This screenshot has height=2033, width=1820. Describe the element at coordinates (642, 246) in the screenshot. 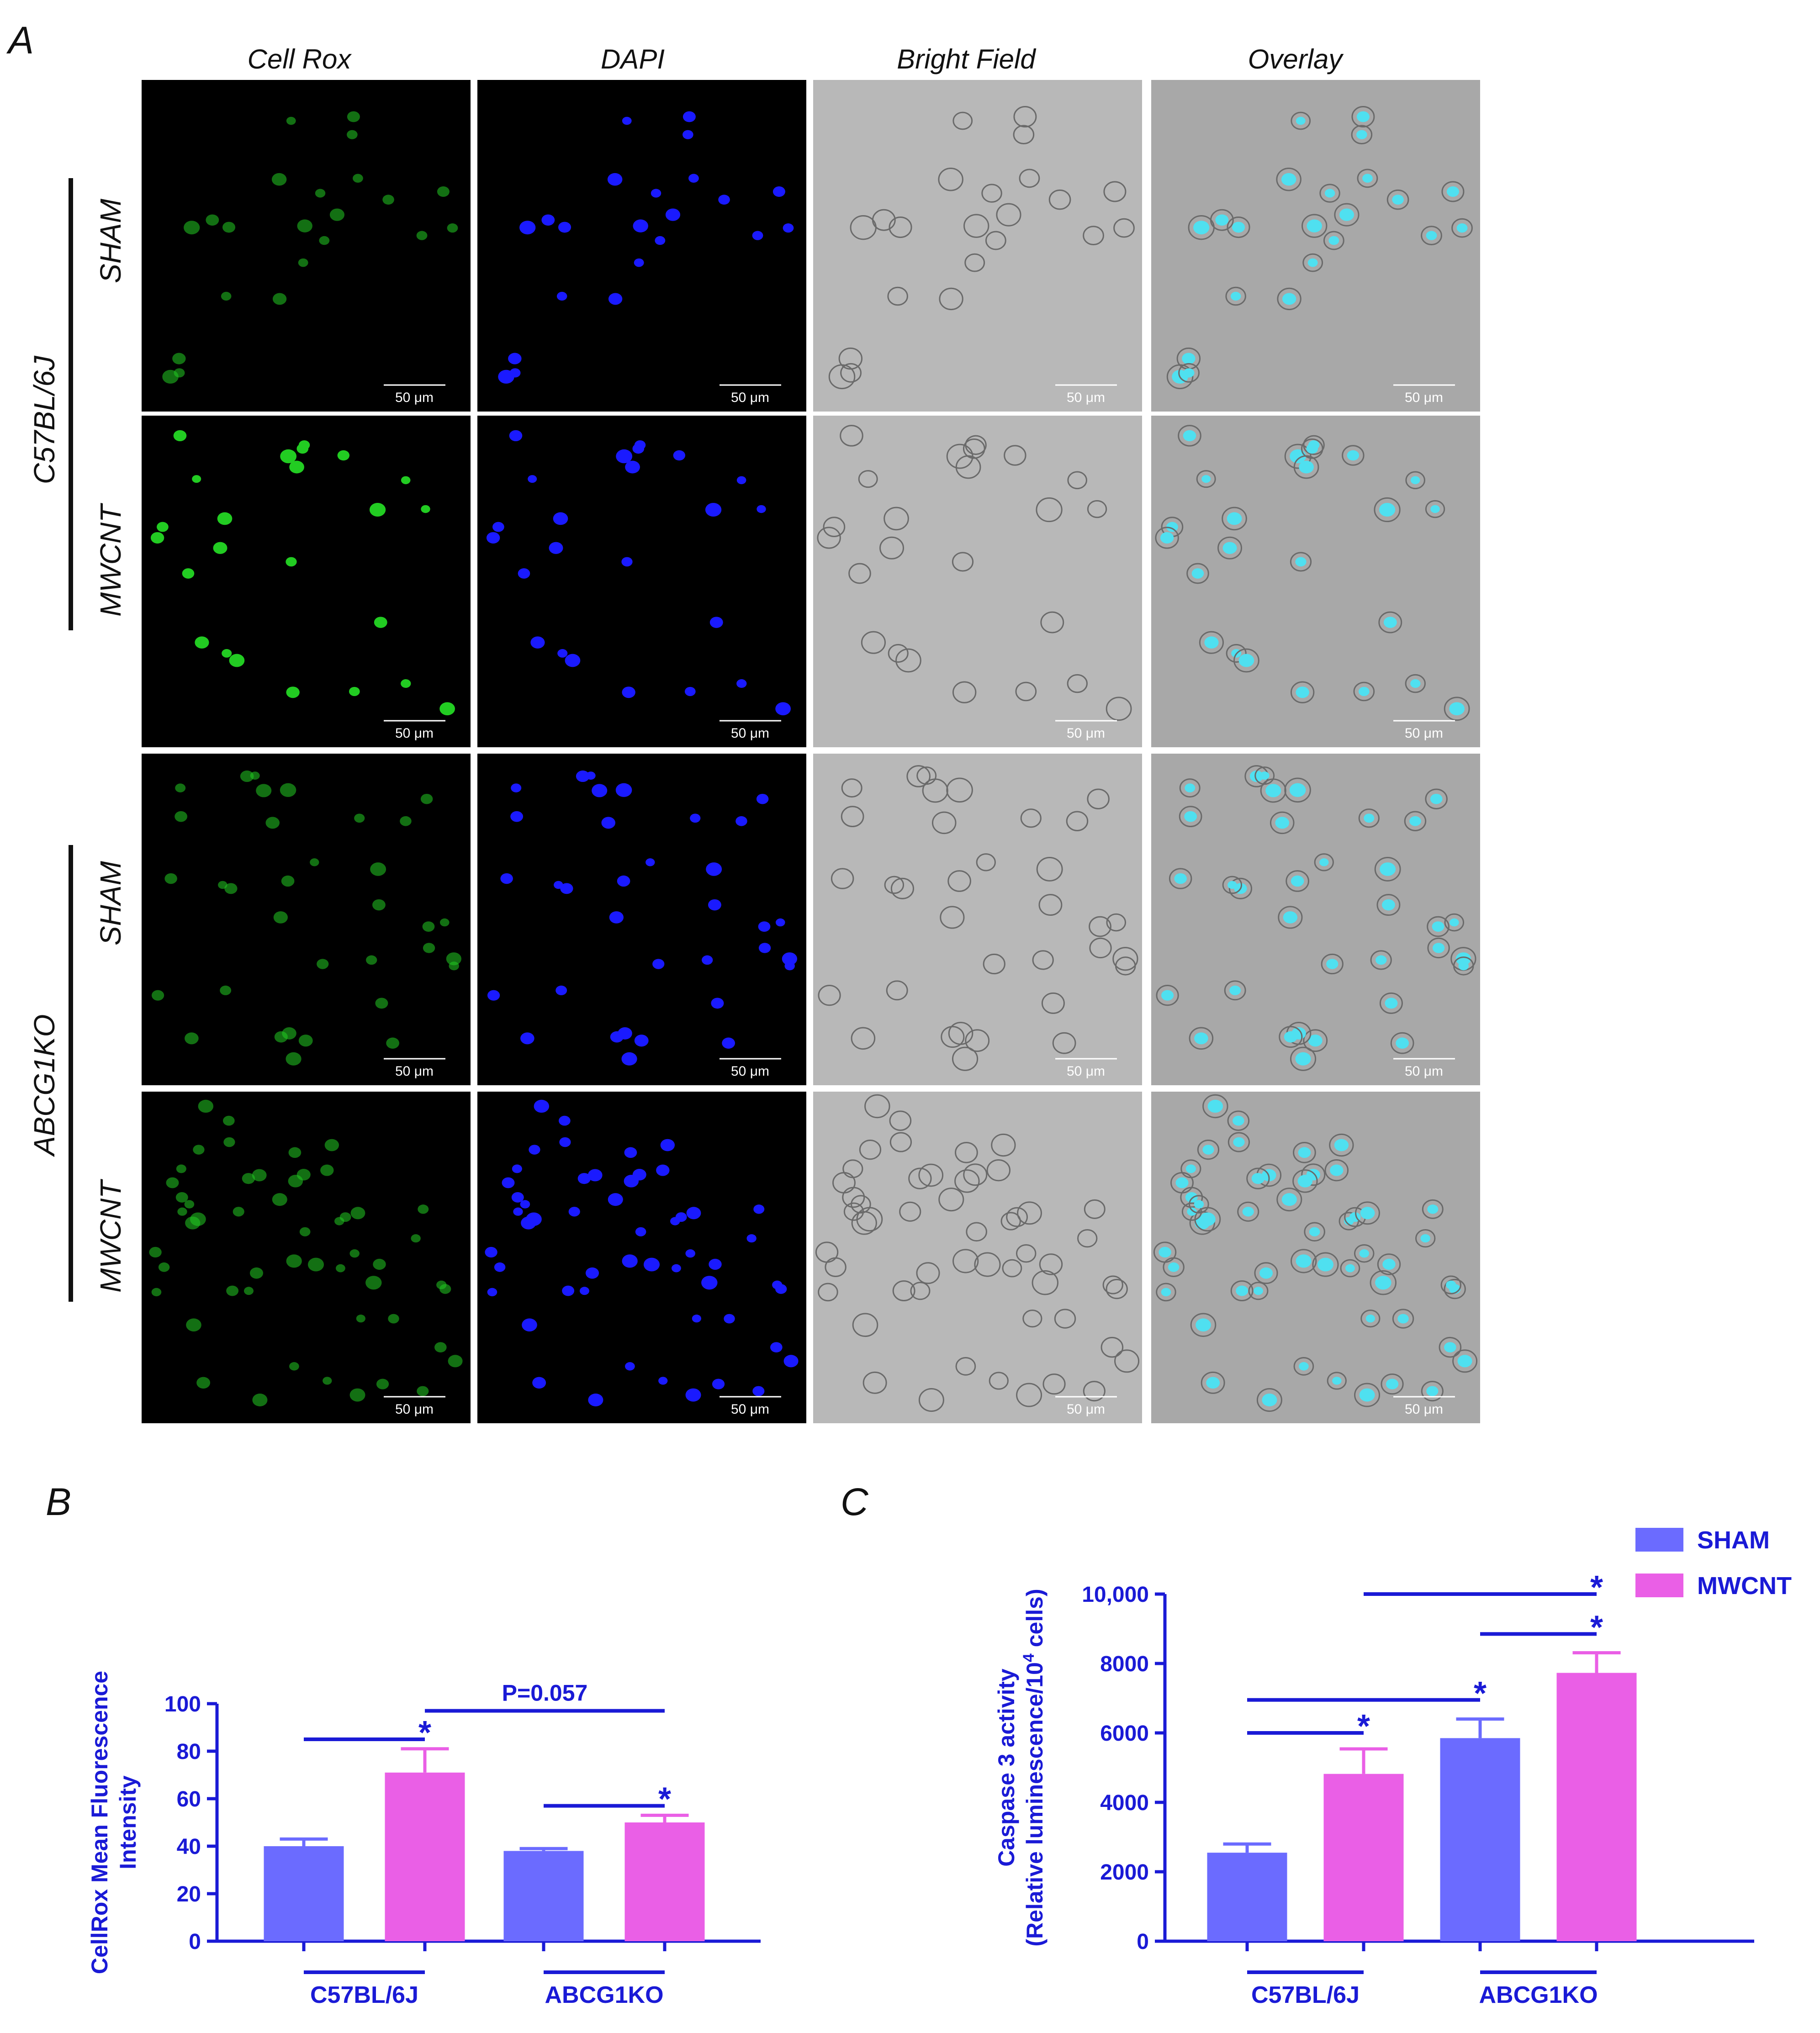

I see `micrograph-dapi-row-1: 50 μm` at that location.